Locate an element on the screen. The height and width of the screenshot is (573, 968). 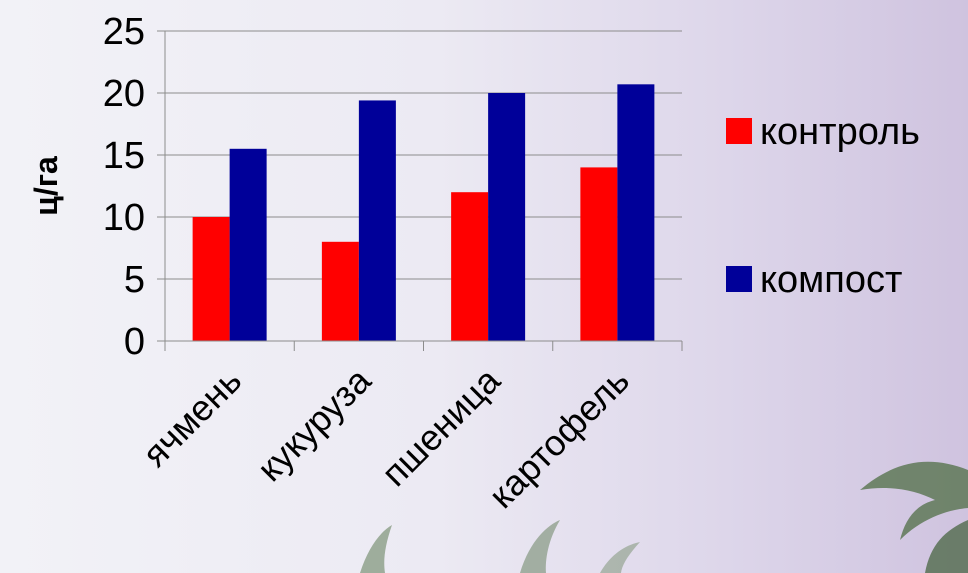
y-tick-label: 0 is located at coordinates (134, 342).